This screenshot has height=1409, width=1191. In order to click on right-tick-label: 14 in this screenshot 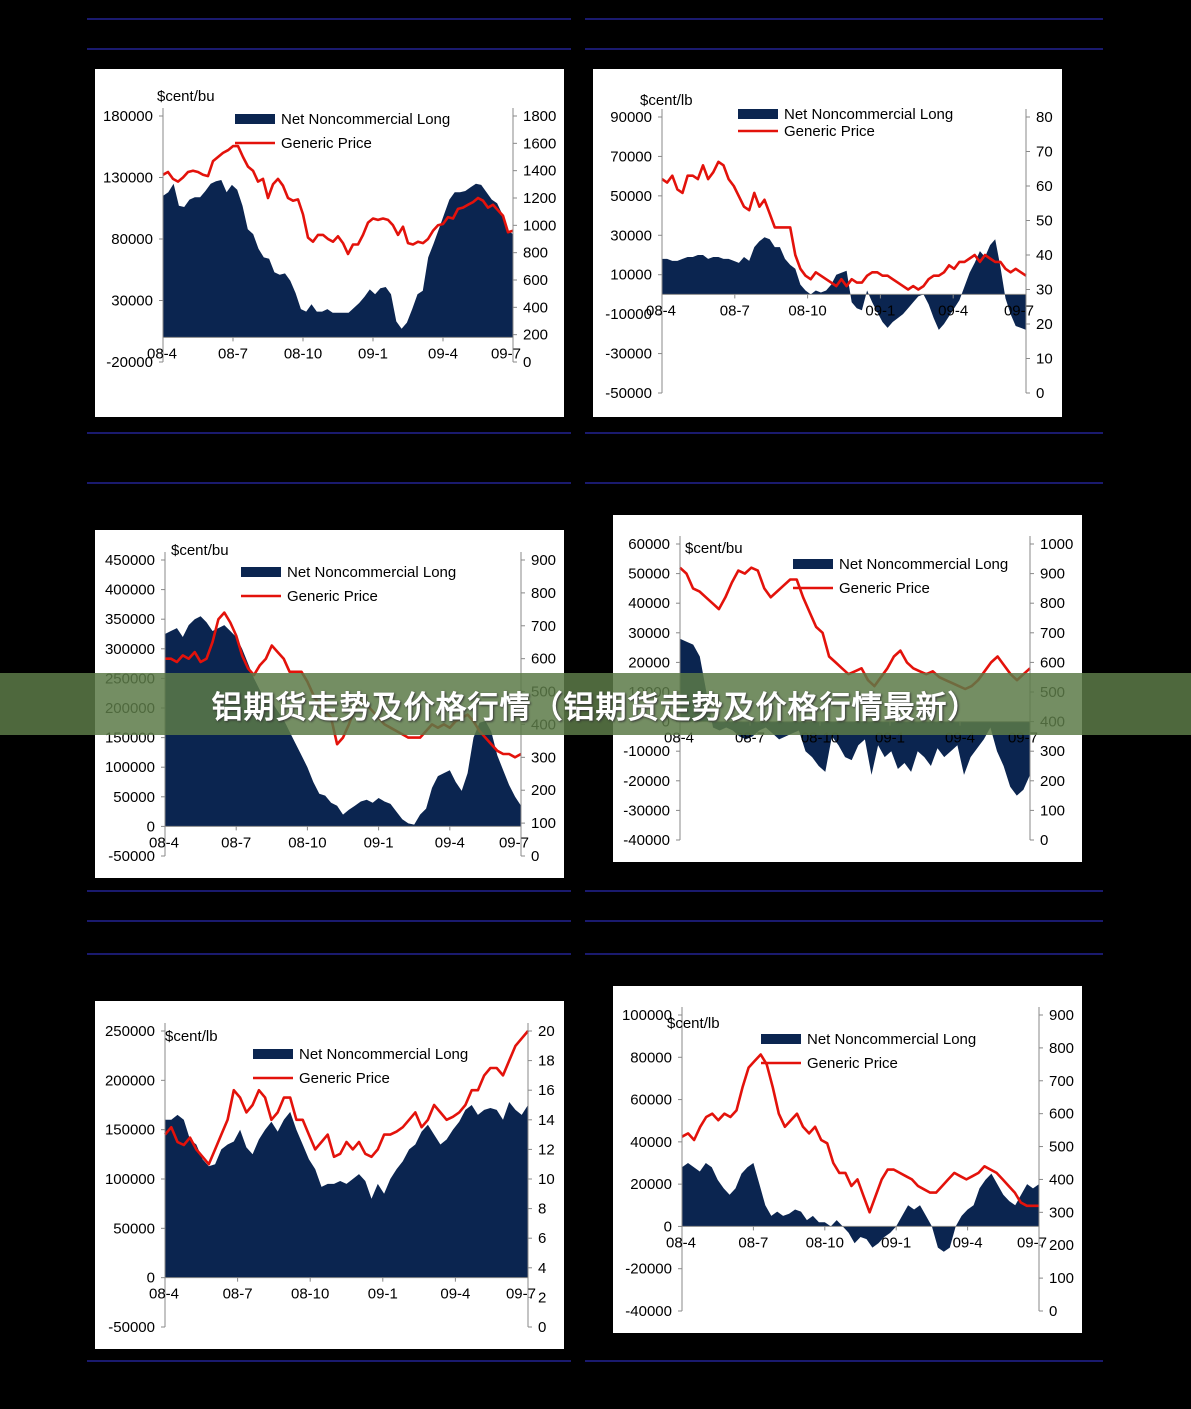, I will do `click(546, 1120)`.